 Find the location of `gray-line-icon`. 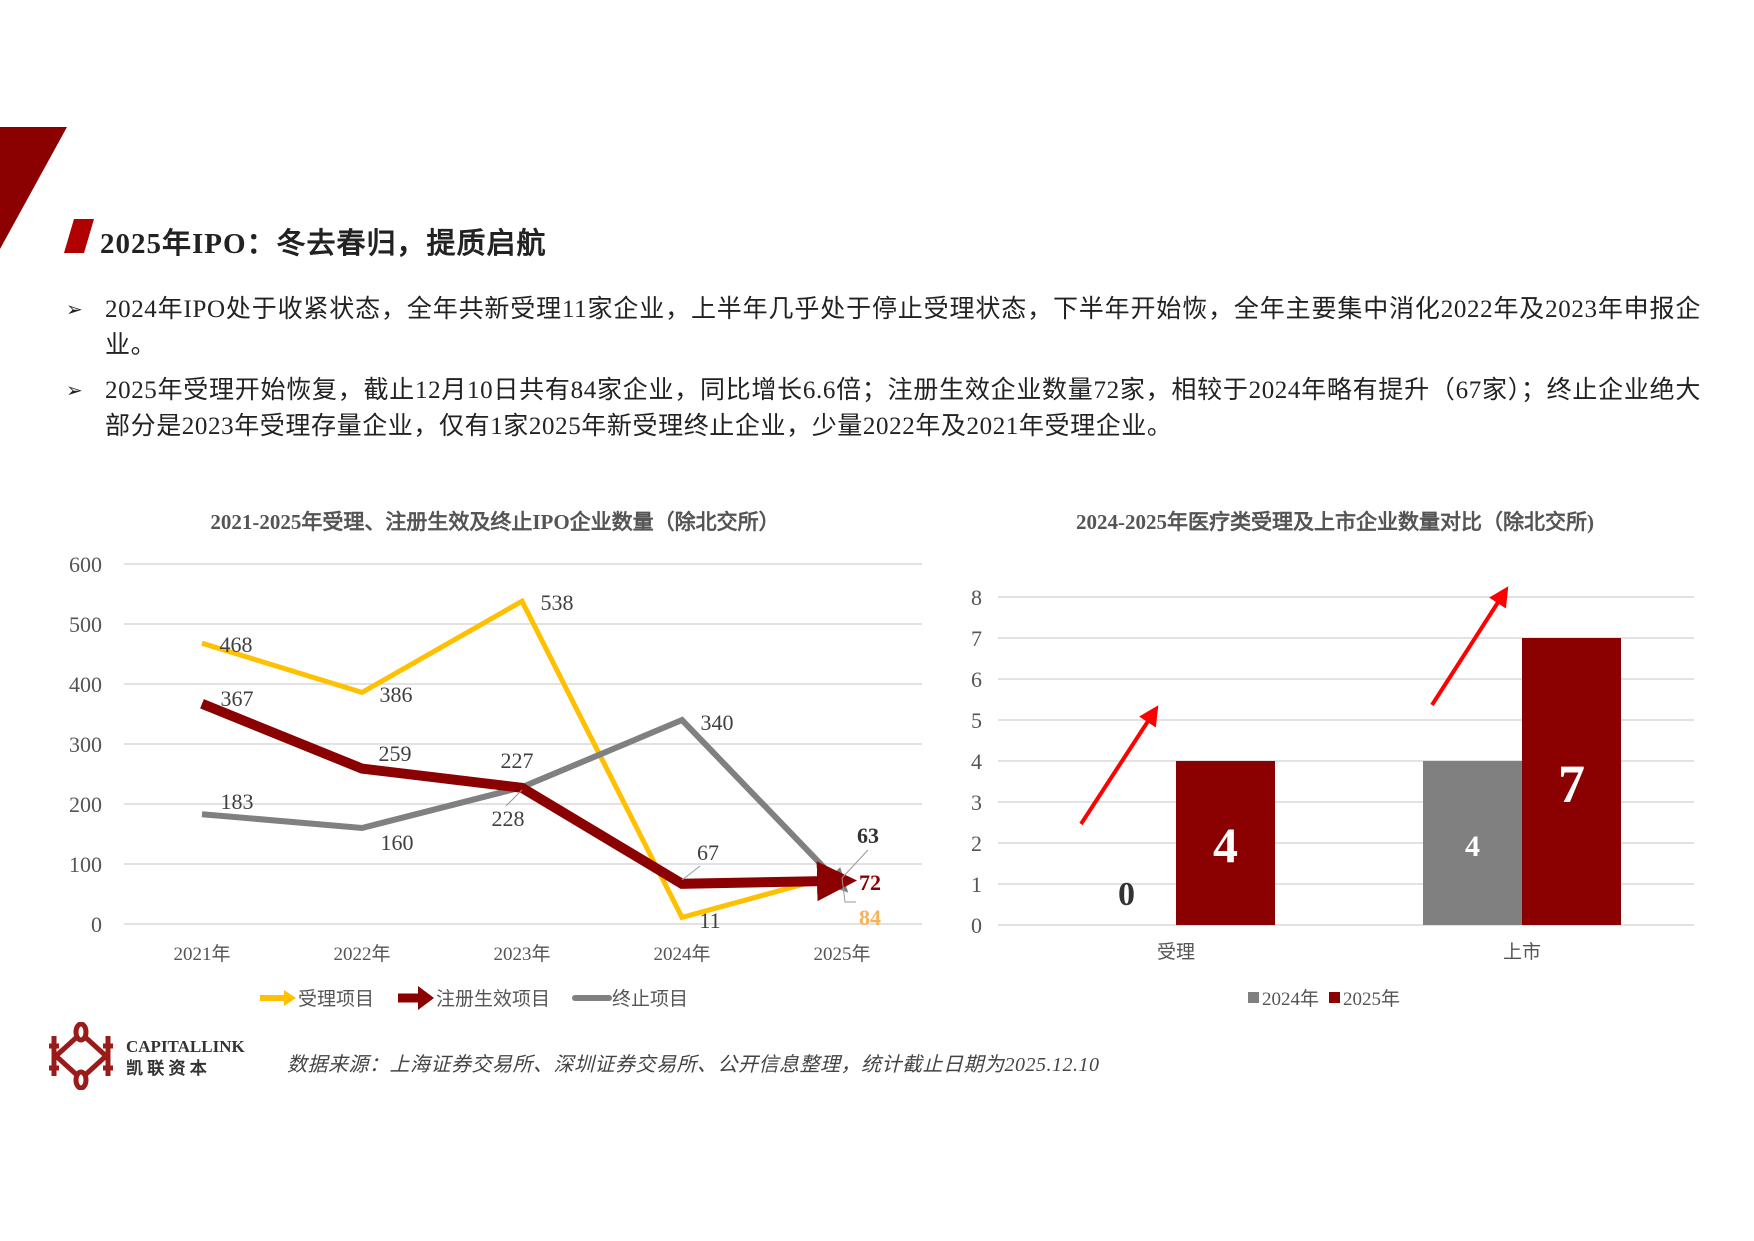

gray-line-icon is located at coordinates (592, 997).